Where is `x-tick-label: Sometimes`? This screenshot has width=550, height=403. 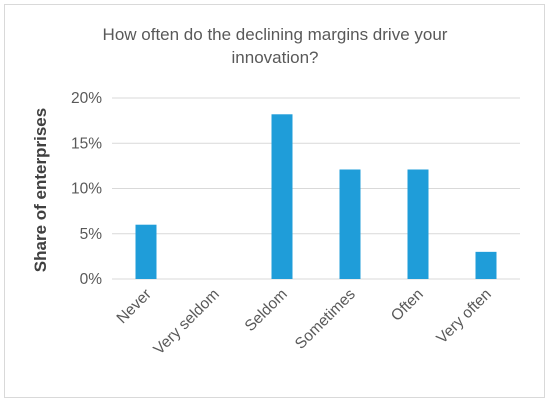
x-tick-label: Sometimes is located at coordinates (325, 319).